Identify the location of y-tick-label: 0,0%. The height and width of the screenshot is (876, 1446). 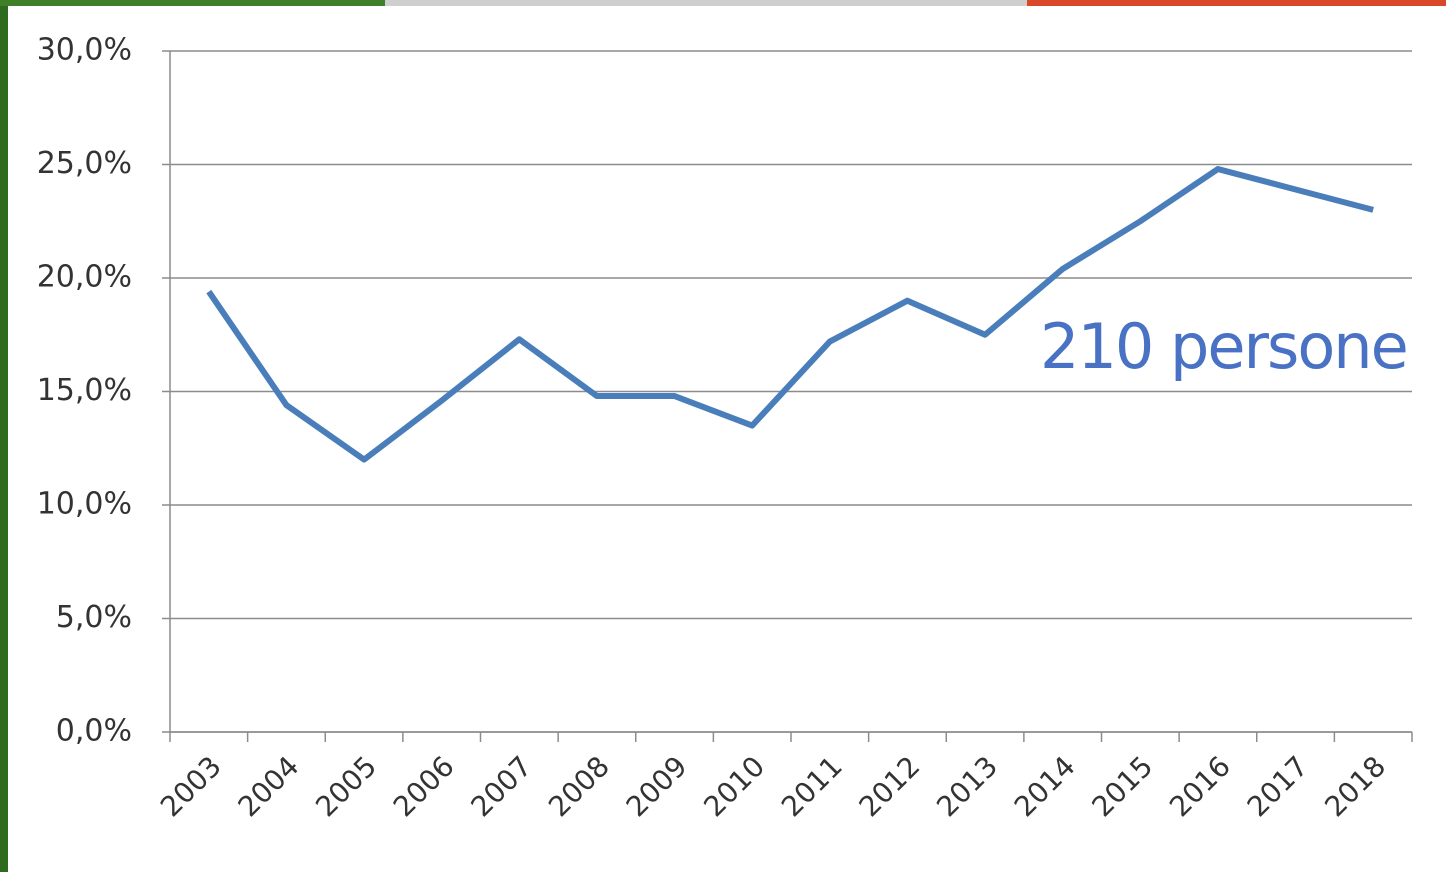
(94, 731).